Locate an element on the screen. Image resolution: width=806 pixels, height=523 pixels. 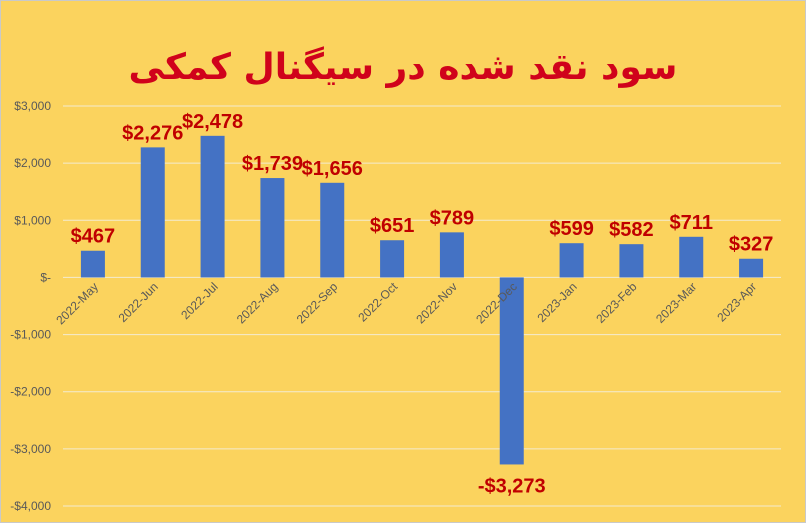
y-tick-label: -$1,000 is located at coordinates (30, 335).